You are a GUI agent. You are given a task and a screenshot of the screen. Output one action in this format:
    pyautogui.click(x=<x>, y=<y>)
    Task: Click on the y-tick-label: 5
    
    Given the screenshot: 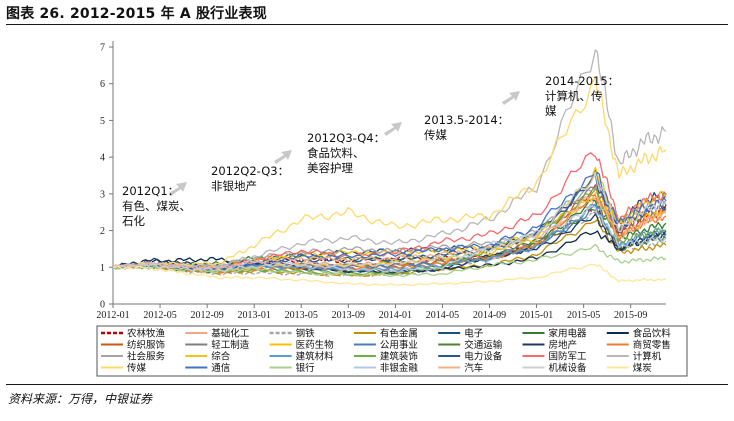 What is the action you would take?
    pyautogui.click(x=102, y=121)
    